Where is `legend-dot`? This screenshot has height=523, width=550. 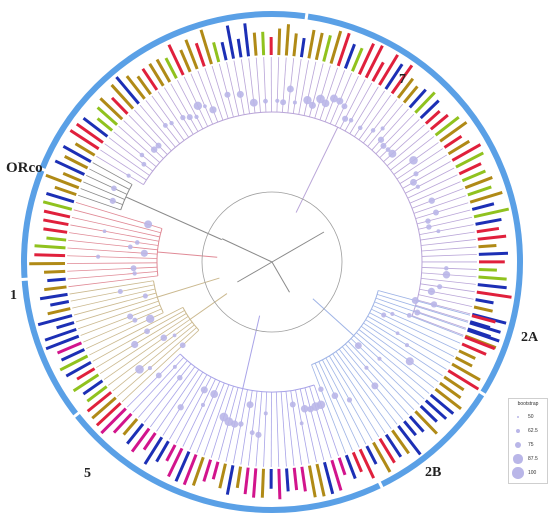
legend-dot is located at coordinates (518, 445).